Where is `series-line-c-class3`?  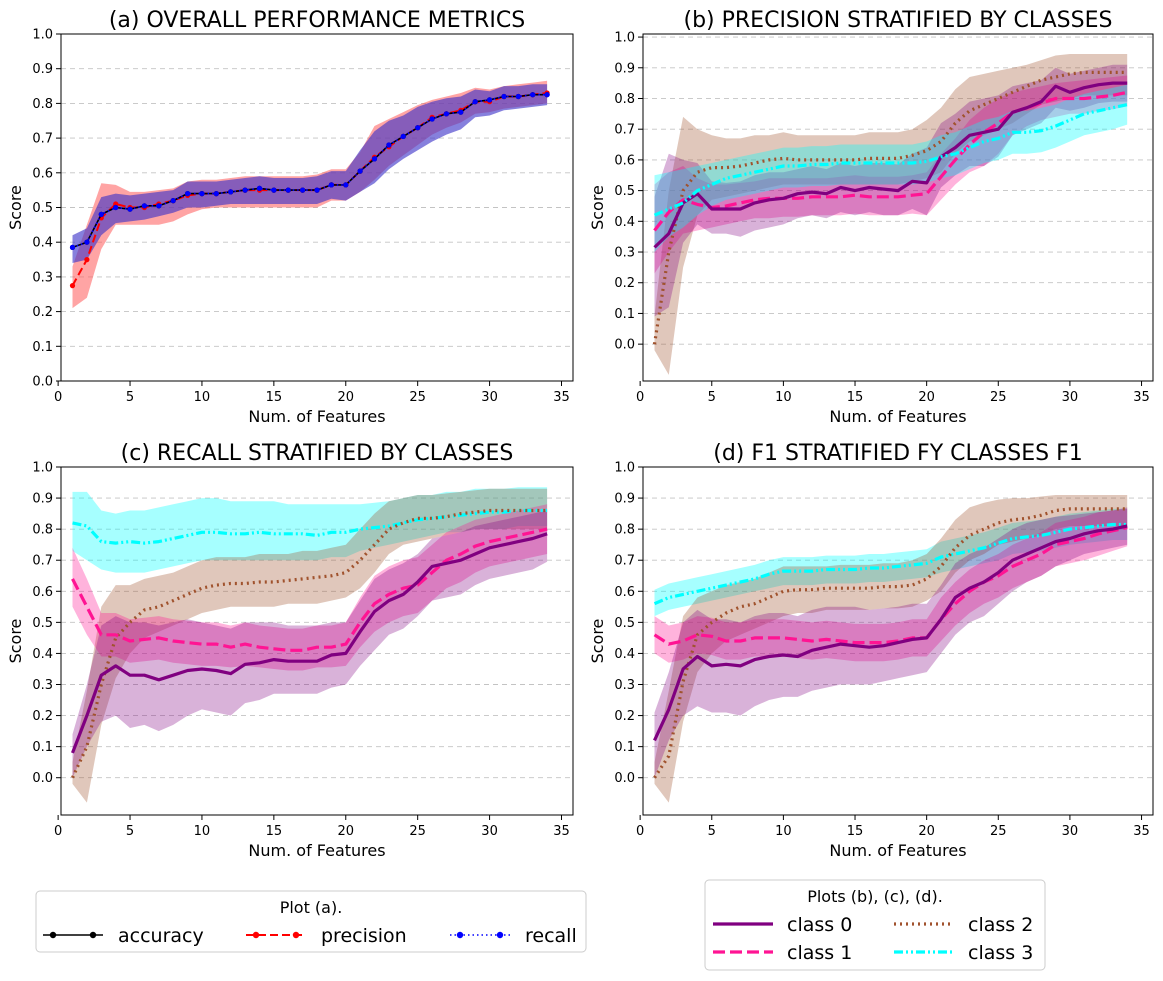
series-line-c-class3 is located at coordinates (310, 526).